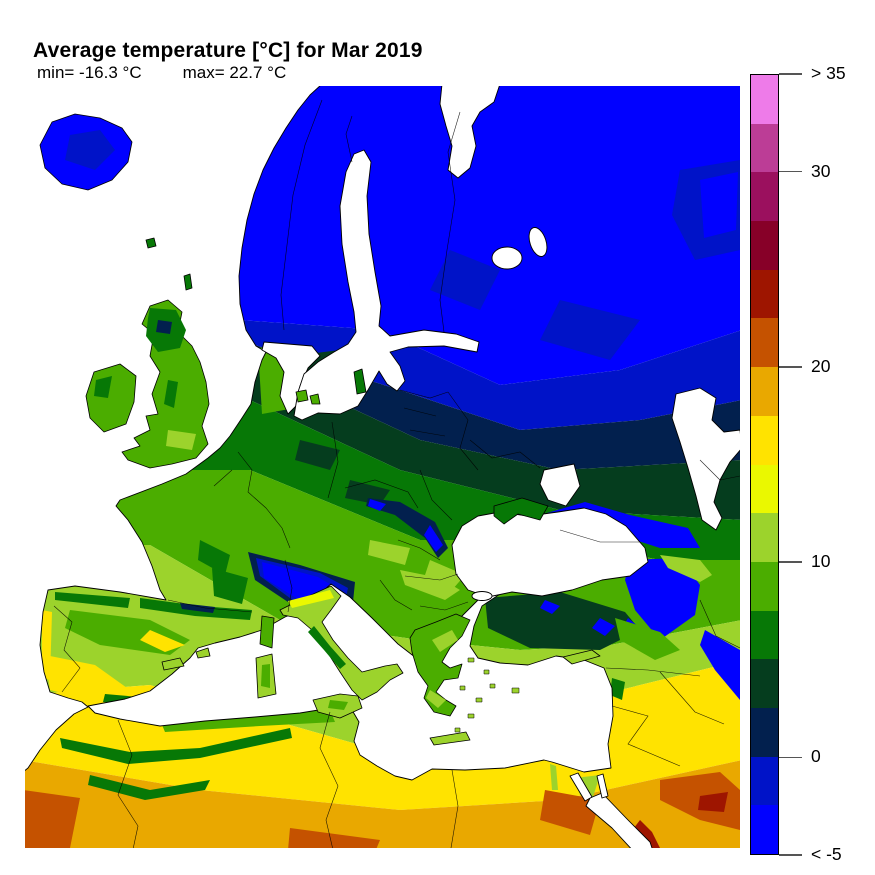 The image size is (875, 875). I want to click on sea-of-marmara, so click(482, 596).